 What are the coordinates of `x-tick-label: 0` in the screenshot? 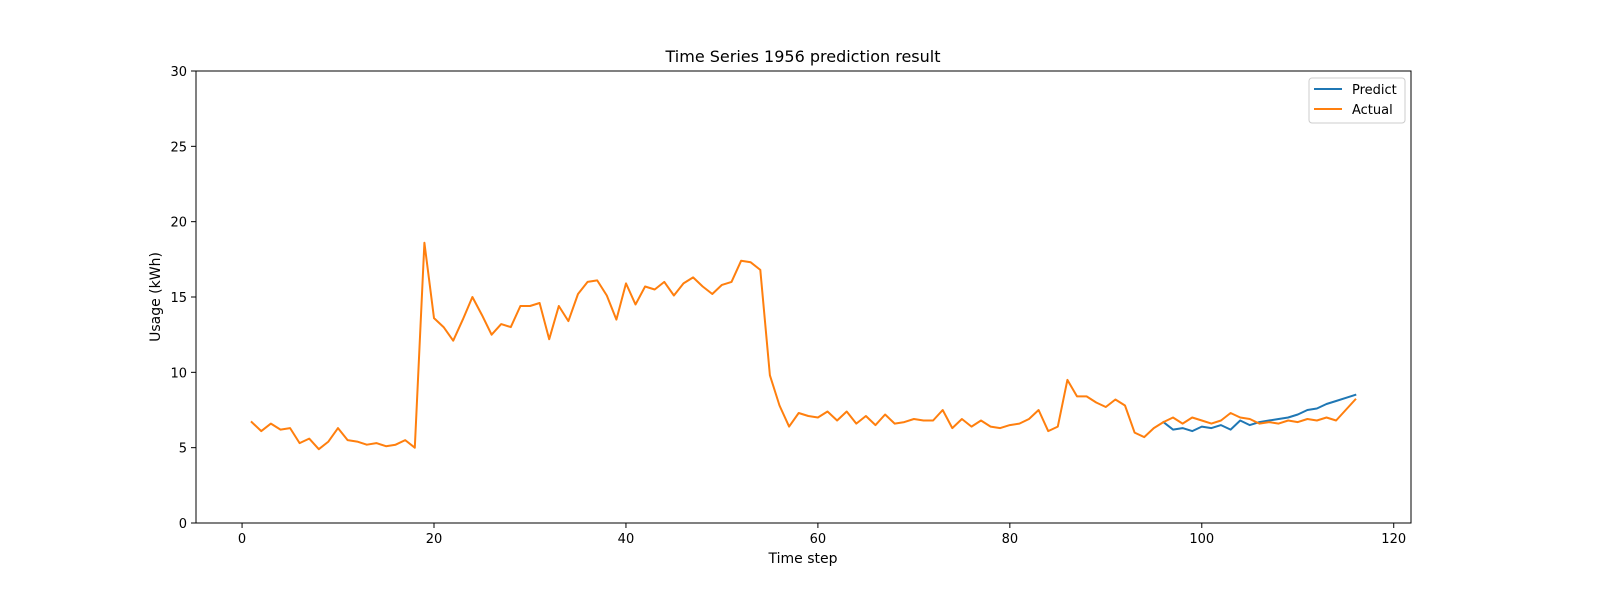 It's located at (242, 539).